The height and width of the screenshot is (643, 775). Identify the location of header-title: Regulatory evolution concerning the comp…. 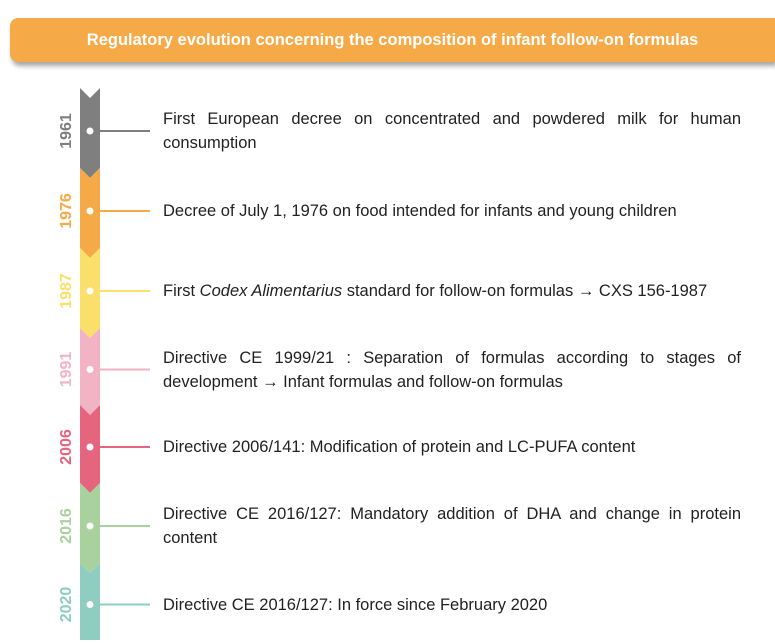
(392, 40).